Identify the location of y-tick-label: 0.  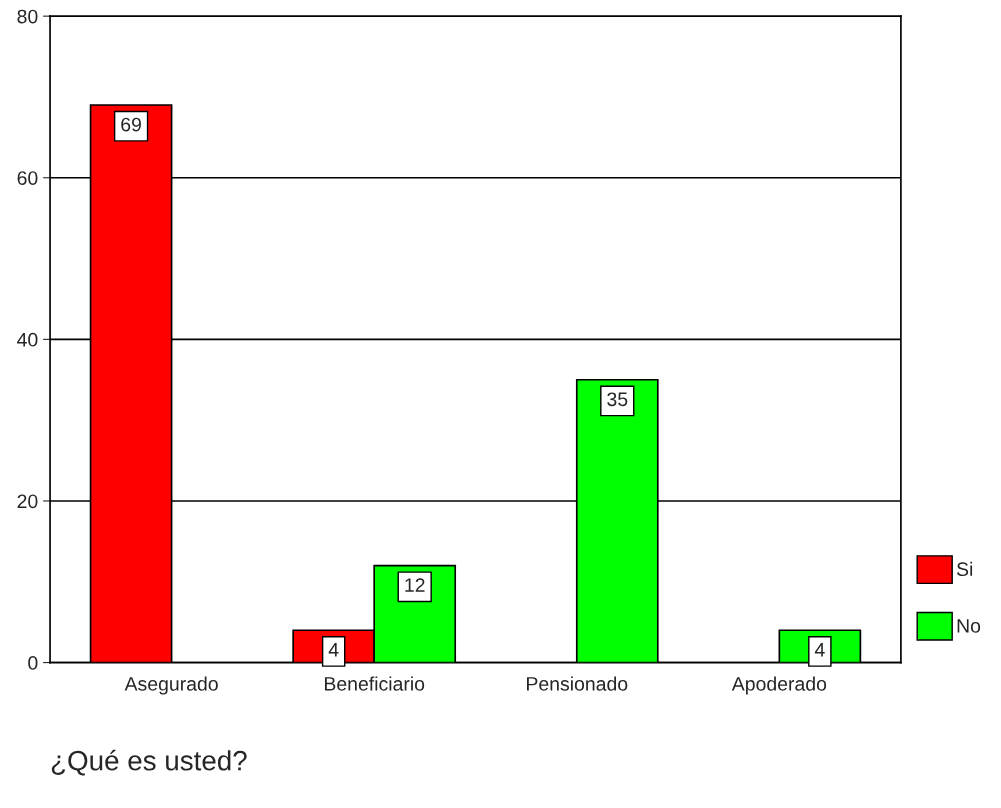
(33, 663).